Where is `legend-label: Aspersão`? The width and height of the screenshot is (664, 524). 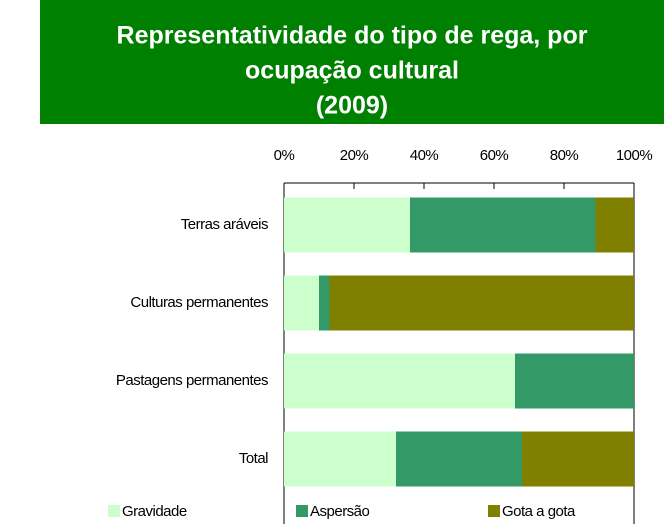 legend-label: Aspersão is located at coordinates (340, 511).